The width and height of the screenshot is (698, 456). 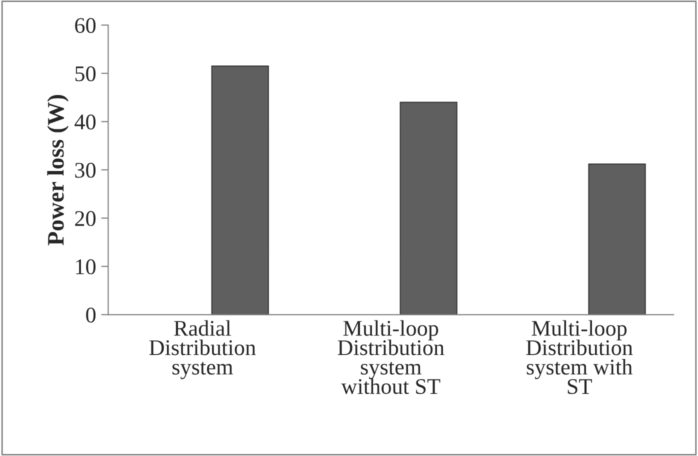 What do you see at coordinates (85, 170) in the screenshot?
I see `y-tick-label: 30` at bounding box center [85, 170].